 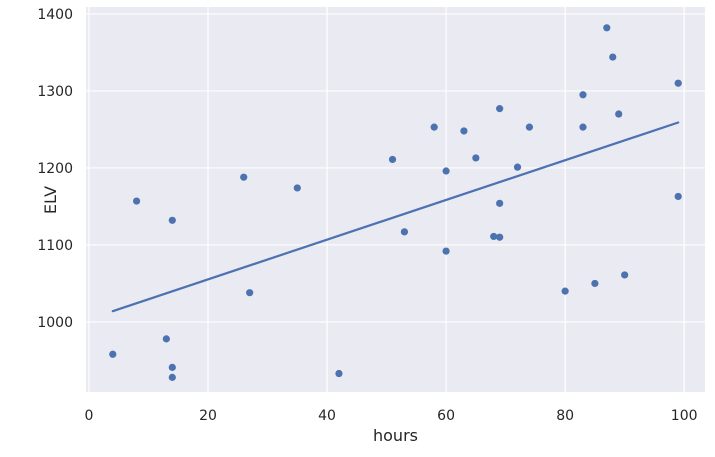 What do you see at coordinates (55, 323) in the screenshot?
I see `y-tick-label: 1000` at bounding box center [55, 323].